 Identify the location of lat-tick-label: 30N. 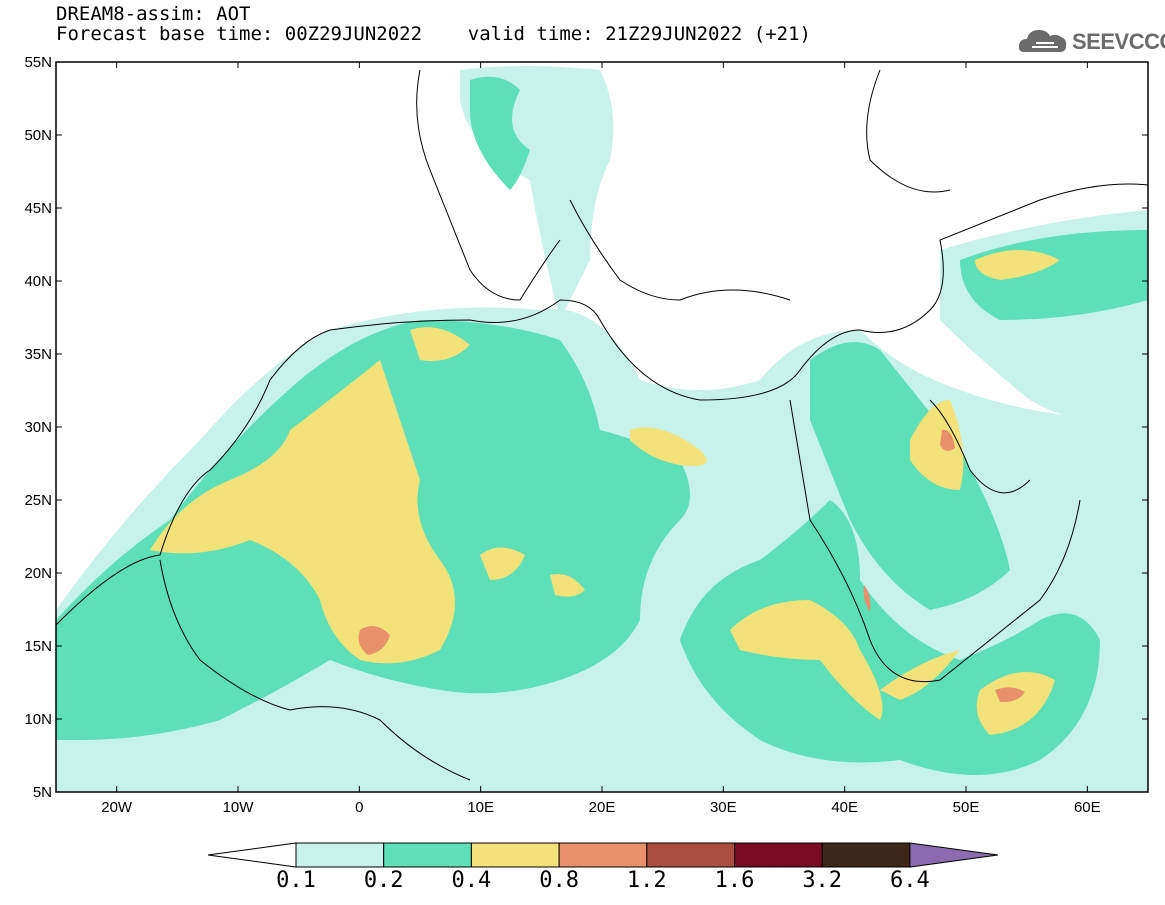
(38, 427).